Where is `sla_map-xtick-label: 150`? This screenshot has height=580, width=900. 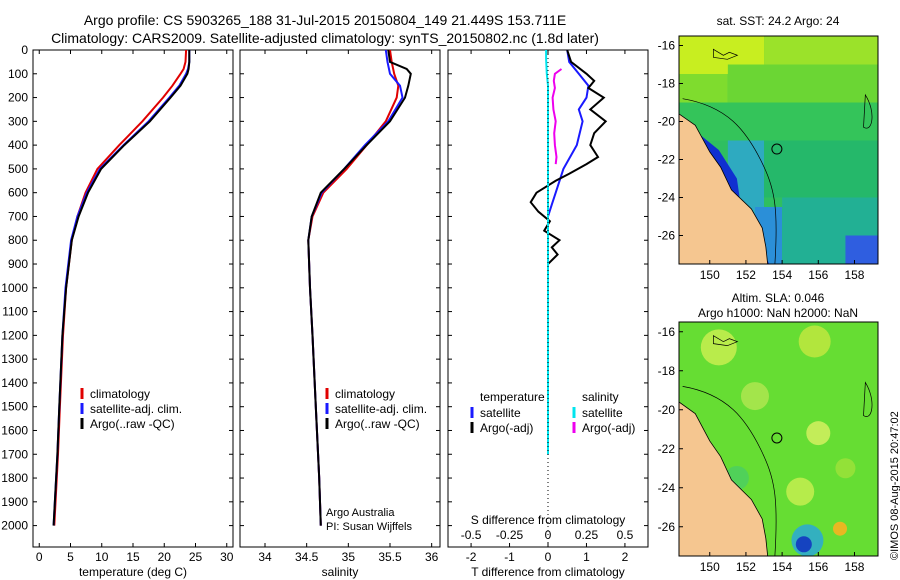 sla_map-xtick-label: 150 is located at coordinates (710, 567).